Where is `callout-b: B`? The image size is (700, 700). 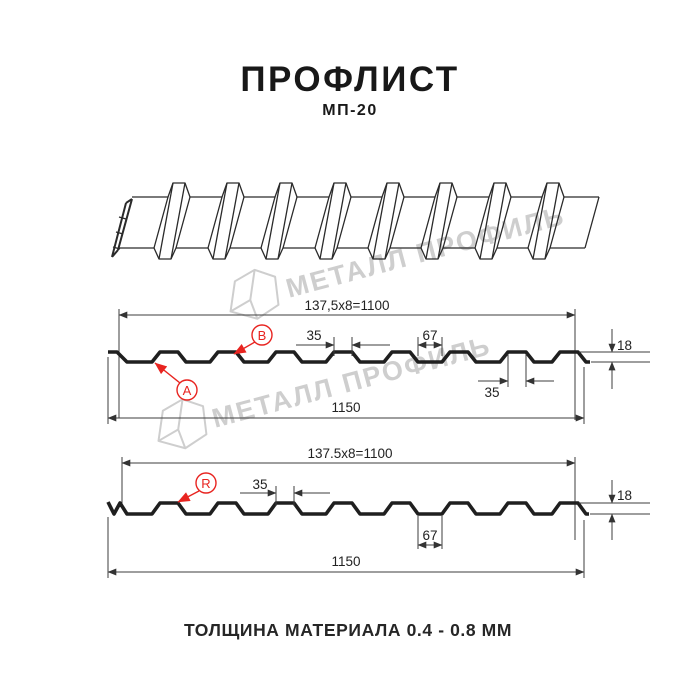
callout-b: B is located at coordinates (253, 339).